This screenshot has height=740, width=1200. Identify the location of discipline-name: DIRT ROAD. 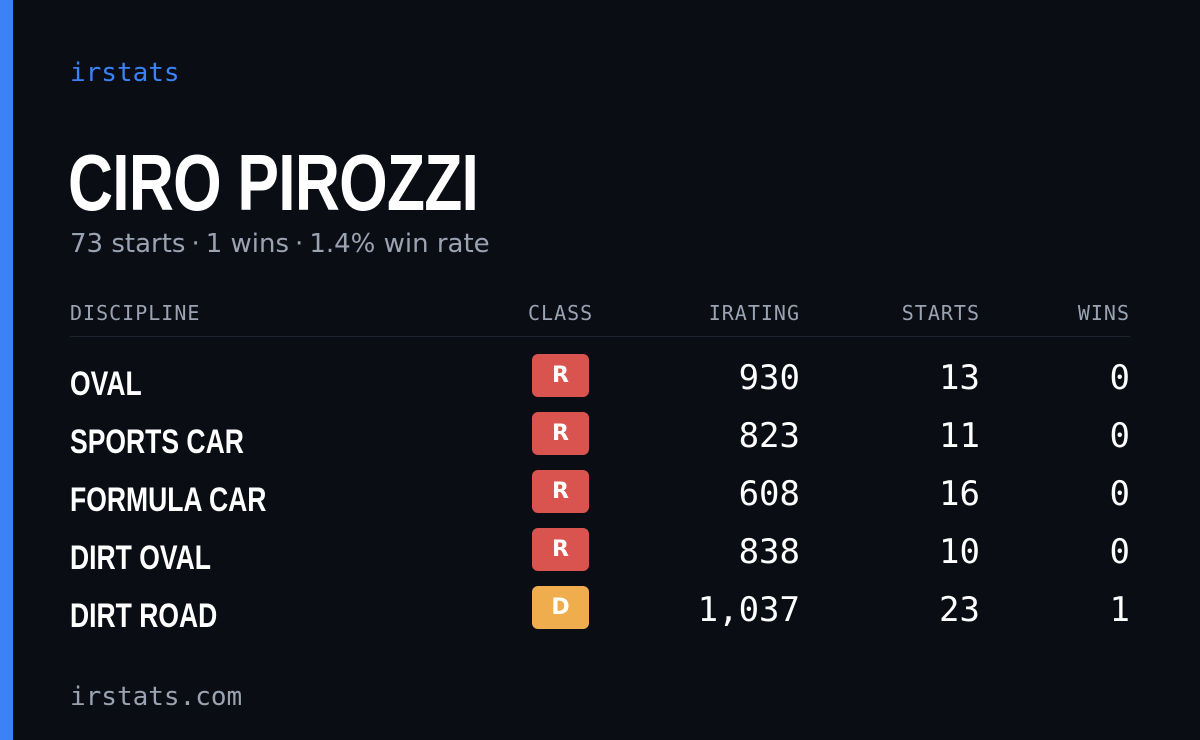
(144, 616).